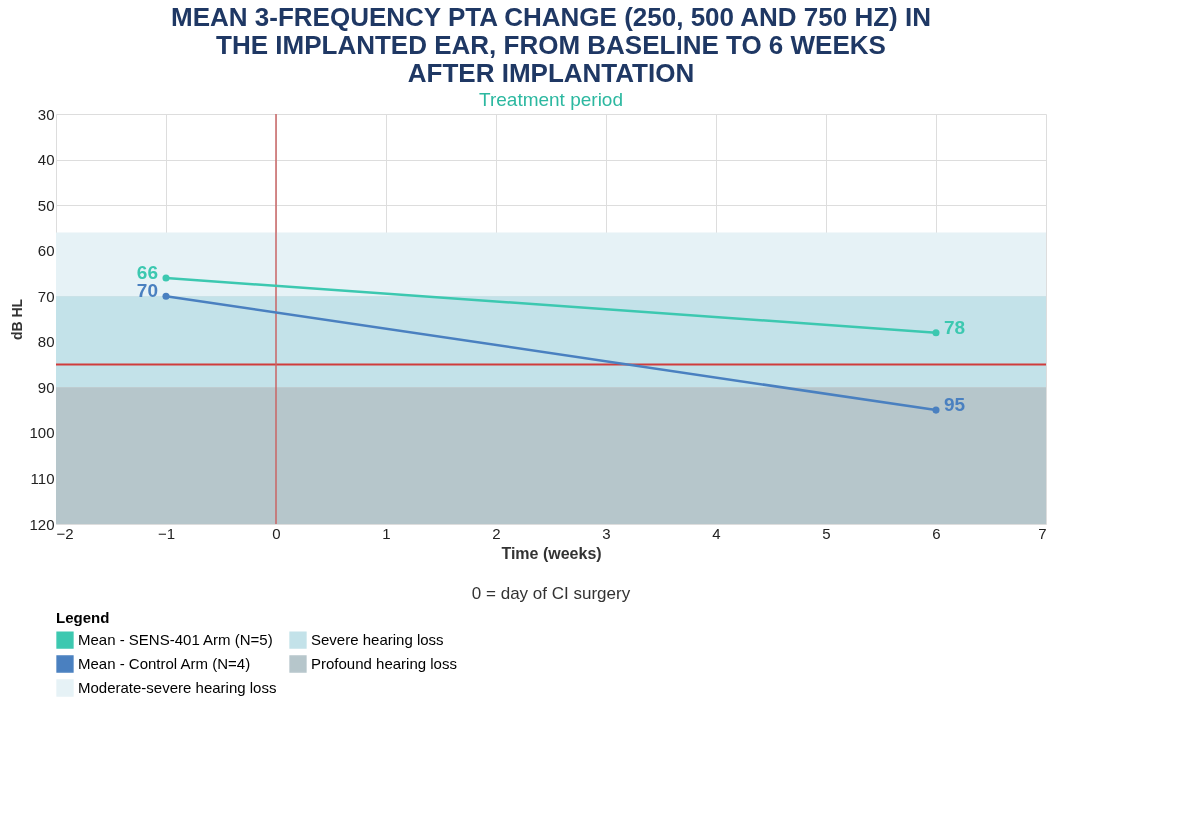 Image resolution: width=1182 pixels, height=817 pixels. Describe the element at coordinates (551, 45) in the screenshot. I see `text: THE IMPLANTED EAR, FROM BASELINE TO 6 WEEKS` at that location.